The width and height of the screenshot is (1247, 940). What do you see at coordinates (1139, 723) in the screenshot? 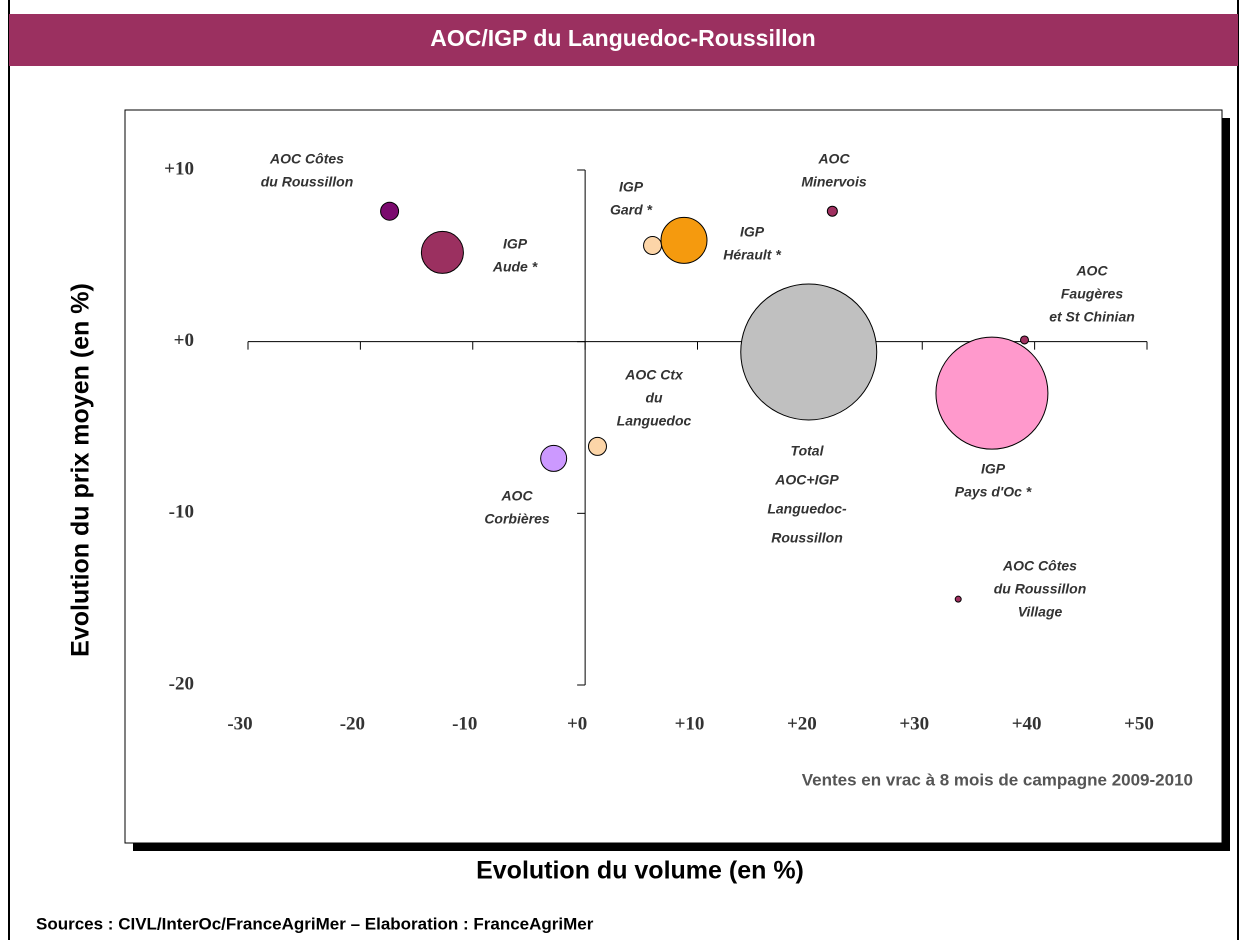
I see `x-tick-label: +50` at bounding box center [1139, 723].